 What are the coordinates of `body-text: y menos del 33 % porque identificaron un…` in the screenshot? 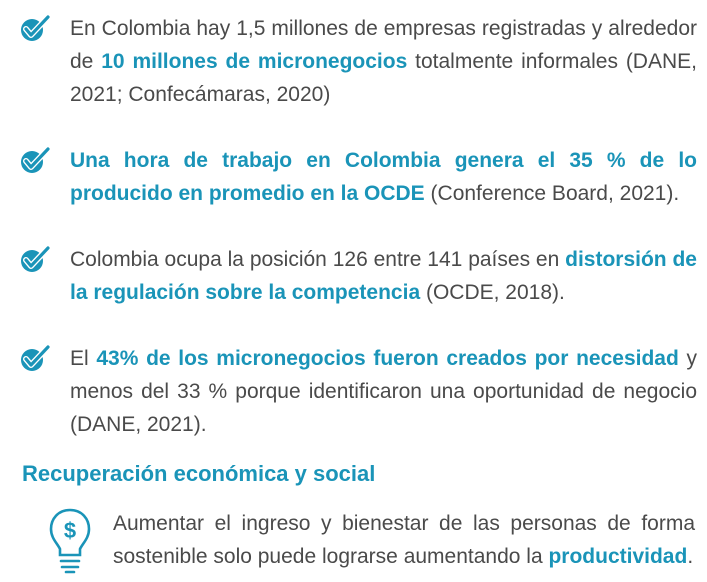 It's located at (383, 391).